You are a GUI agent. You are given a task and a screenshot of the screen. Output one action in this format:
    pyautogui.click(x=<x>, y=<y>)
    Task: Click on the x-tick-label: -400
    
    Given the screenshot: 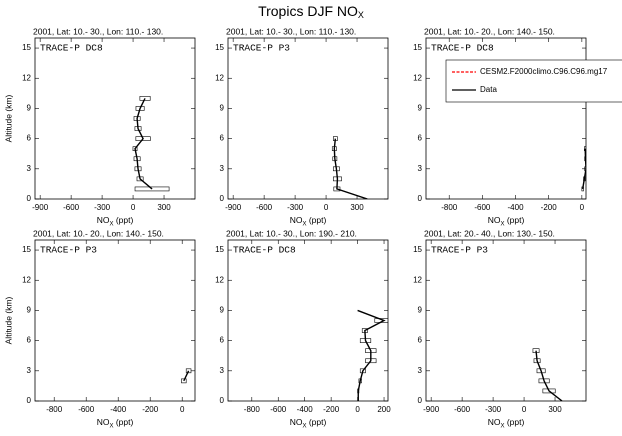 What is the action you would take?
    pyautogui.click(x=516, y=207)
    